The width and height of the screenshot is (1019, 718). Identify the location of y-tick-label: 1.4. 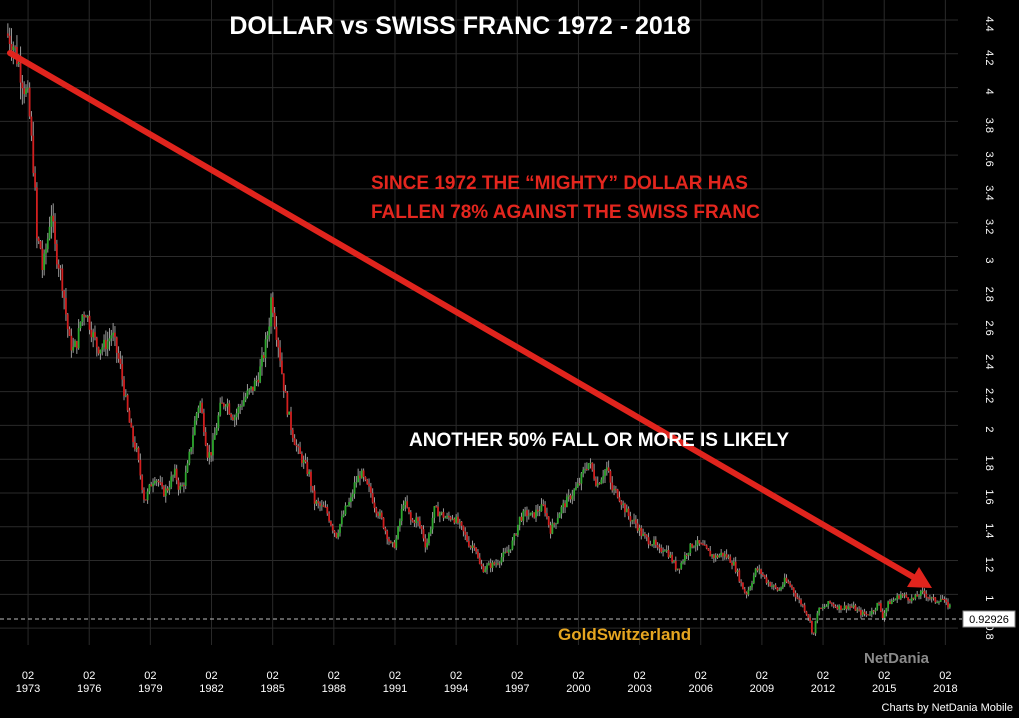
(989, 530).